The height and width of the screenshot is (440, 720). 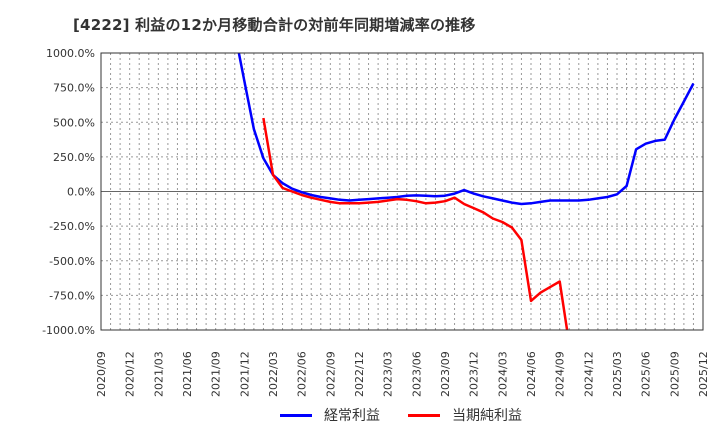 I want to click on legend-swatch-blue, so click(x=296, y=415).